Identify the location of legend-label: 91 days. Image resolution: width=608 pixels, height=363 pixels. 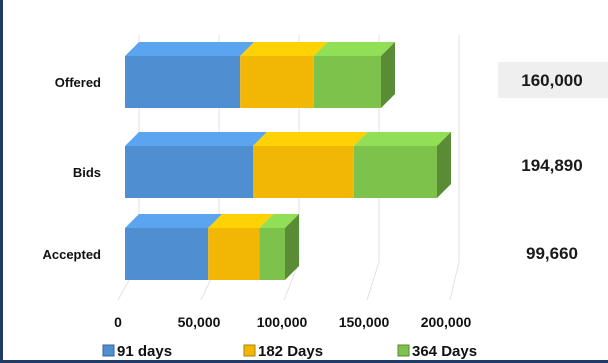
(144, 351).